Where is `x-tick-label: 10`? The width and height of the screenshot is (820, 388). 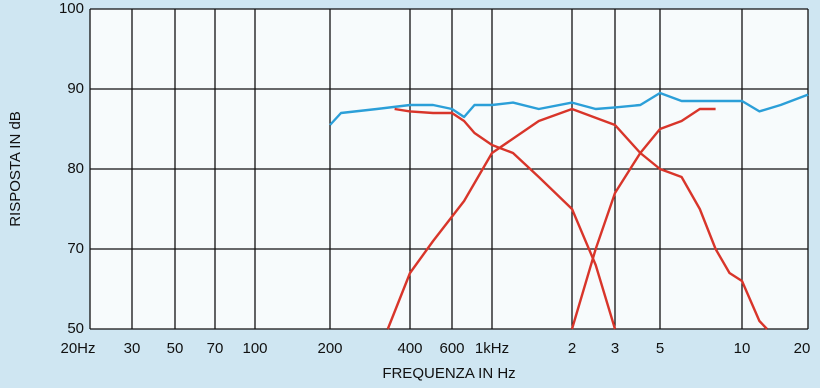
x-tick-label: 10 is located at coordinates (742, 348).